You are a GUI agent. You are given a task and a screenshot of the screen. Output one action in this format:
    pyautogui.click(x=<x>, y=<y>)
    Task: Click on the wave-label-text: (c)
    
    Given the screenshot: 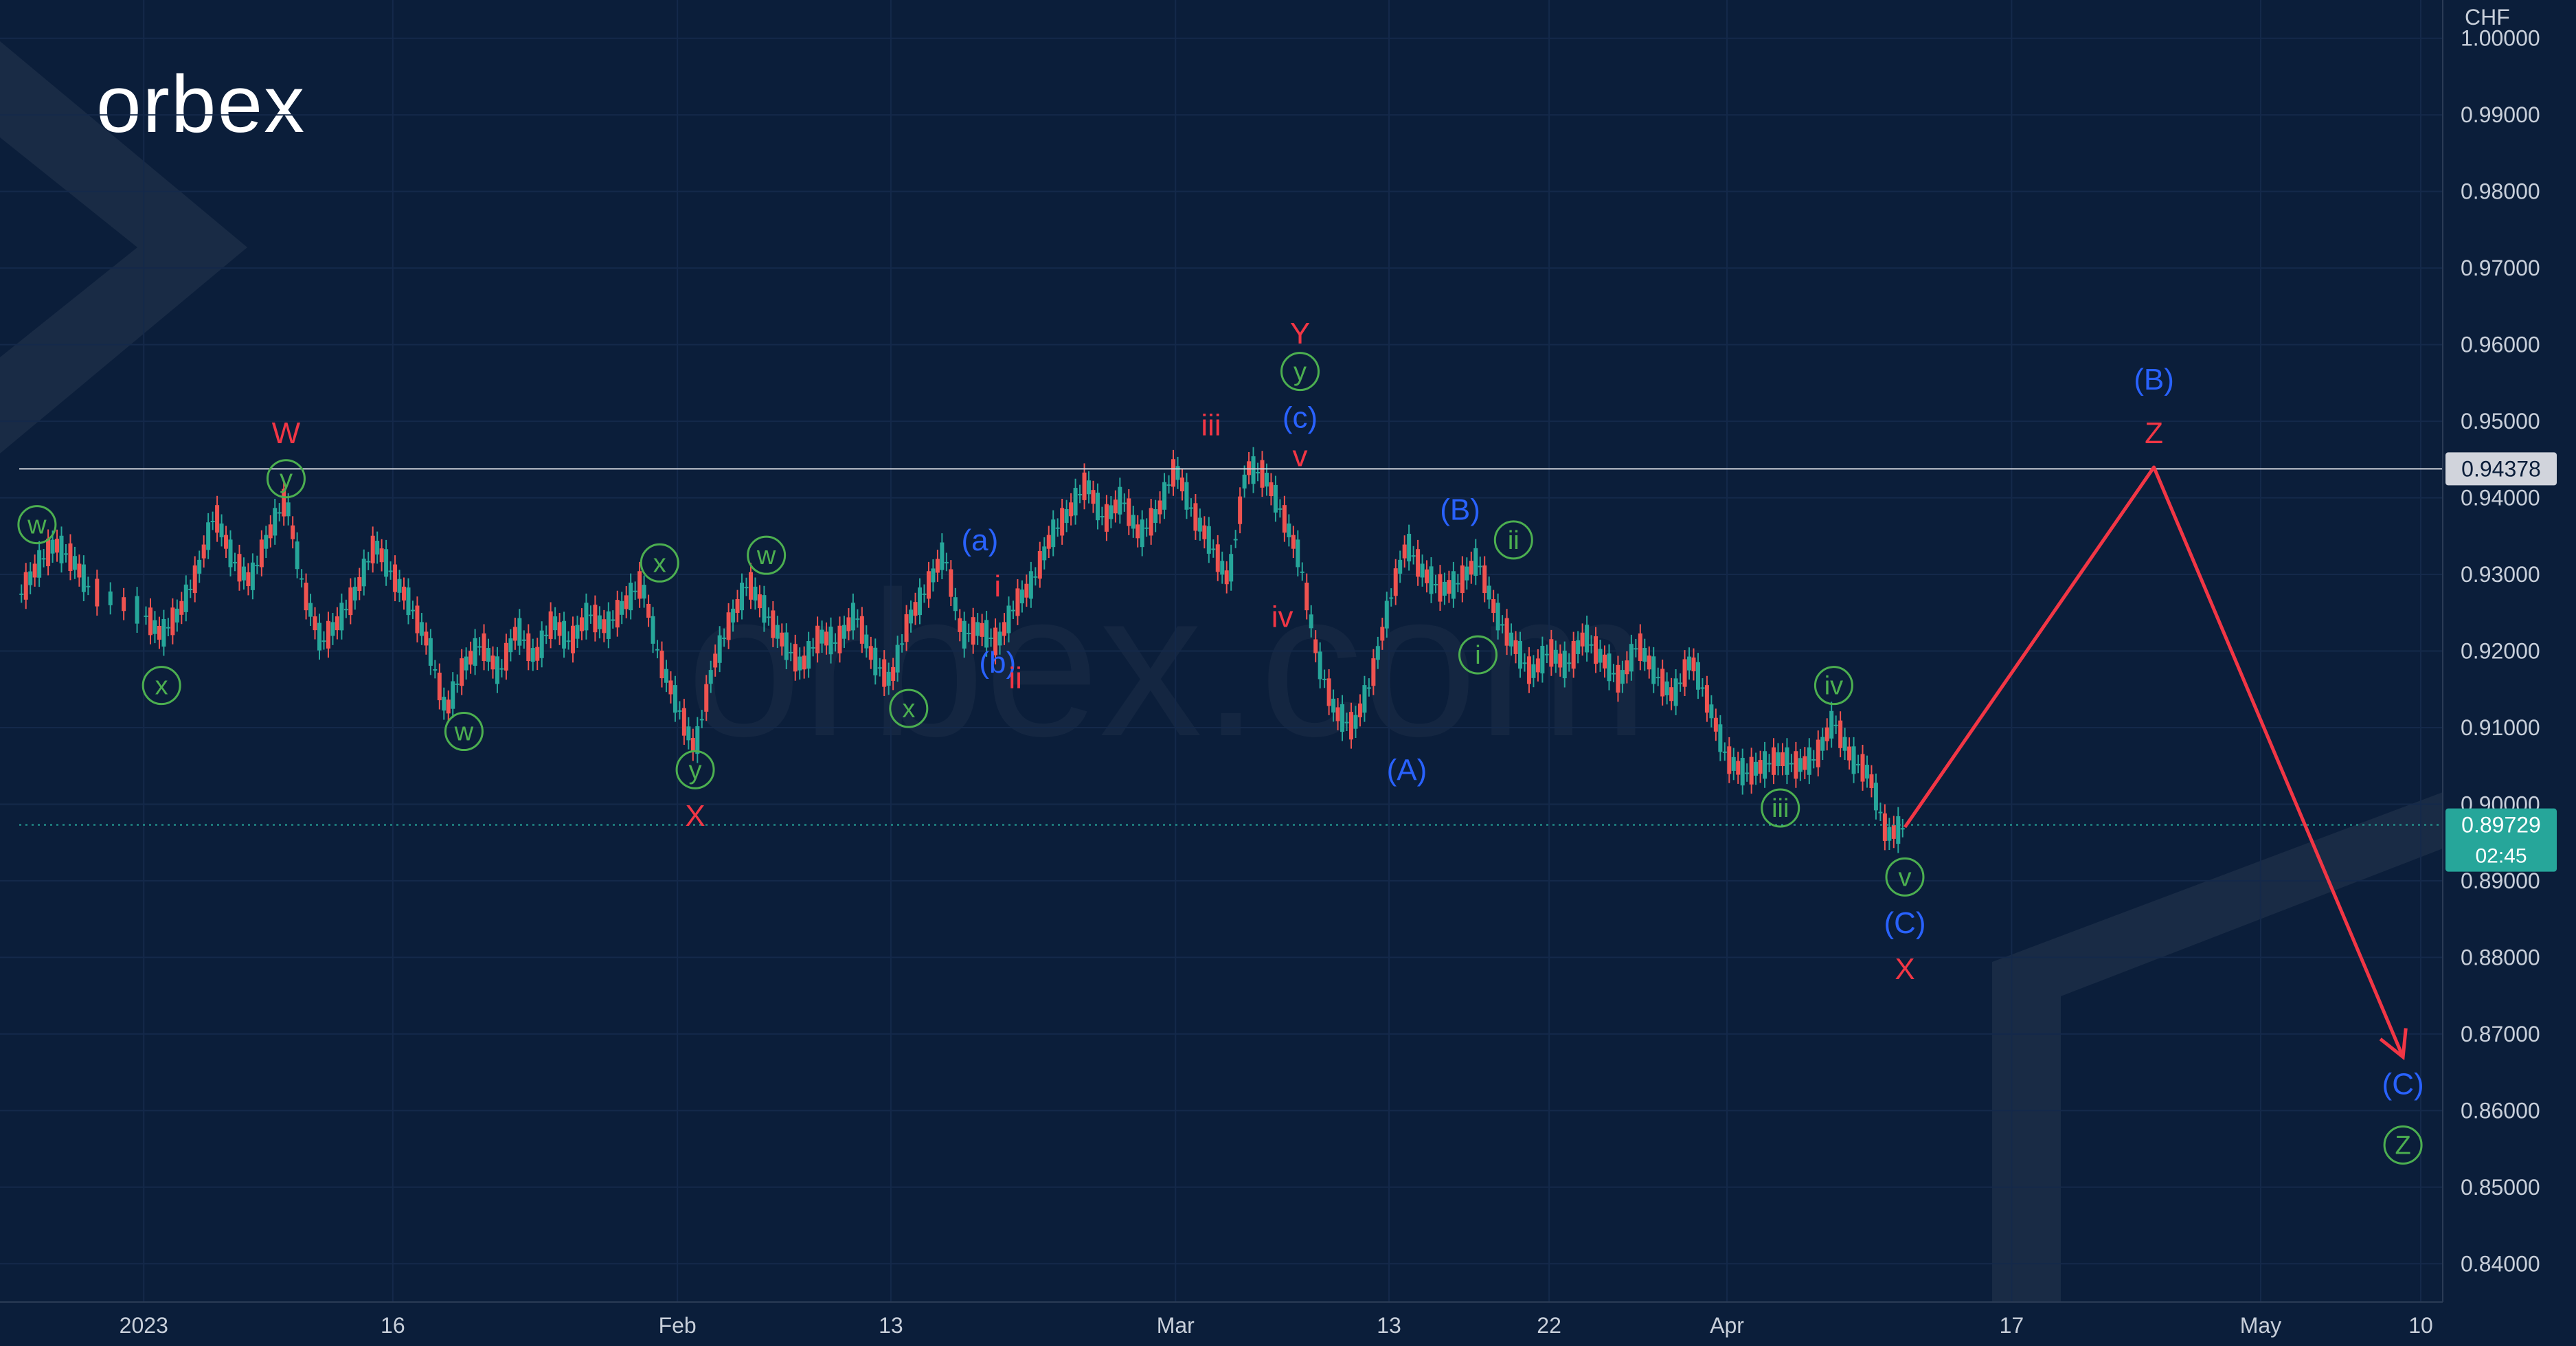 What is the action you would take?
    pyautogui.click(x=1300, y=418)
    